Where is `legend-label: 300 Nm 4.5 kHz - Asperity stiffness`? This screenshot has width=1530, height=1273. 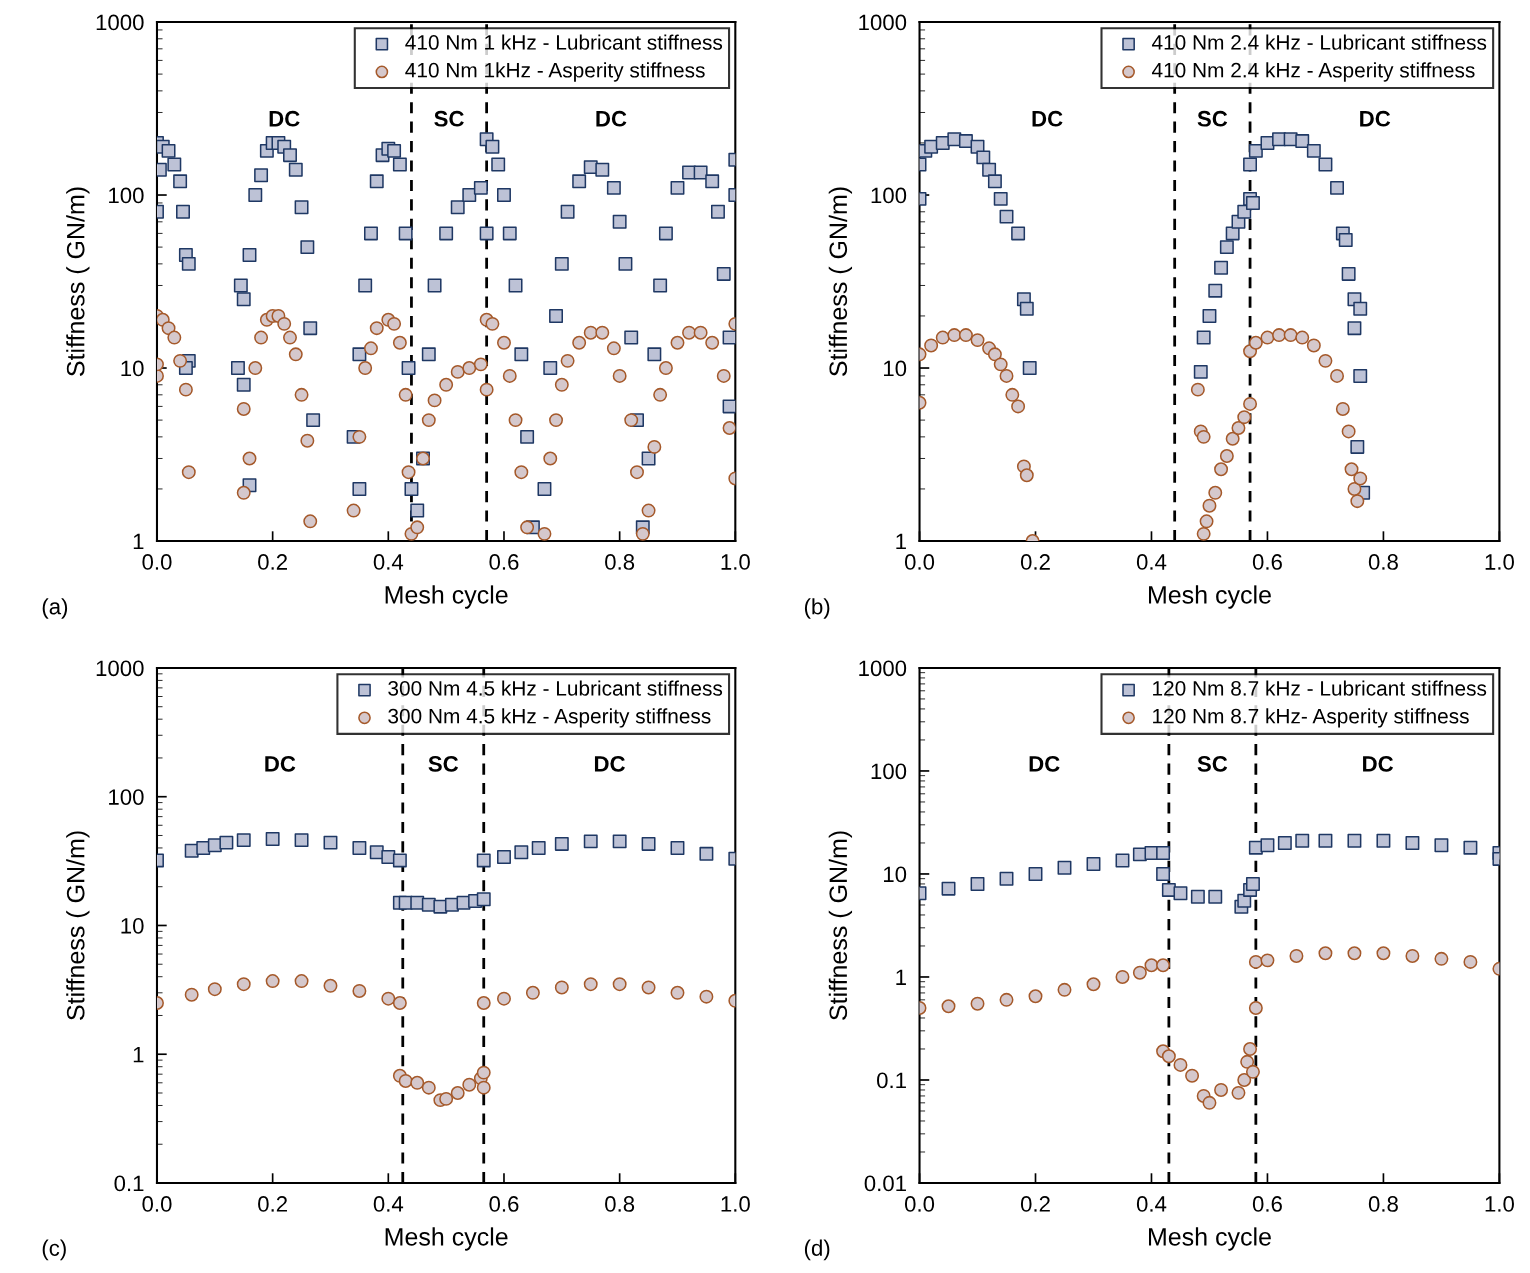 legend-label: 300 Nm 4.5 kHz - Asperity stiffness is located at coordinates (549, 718).